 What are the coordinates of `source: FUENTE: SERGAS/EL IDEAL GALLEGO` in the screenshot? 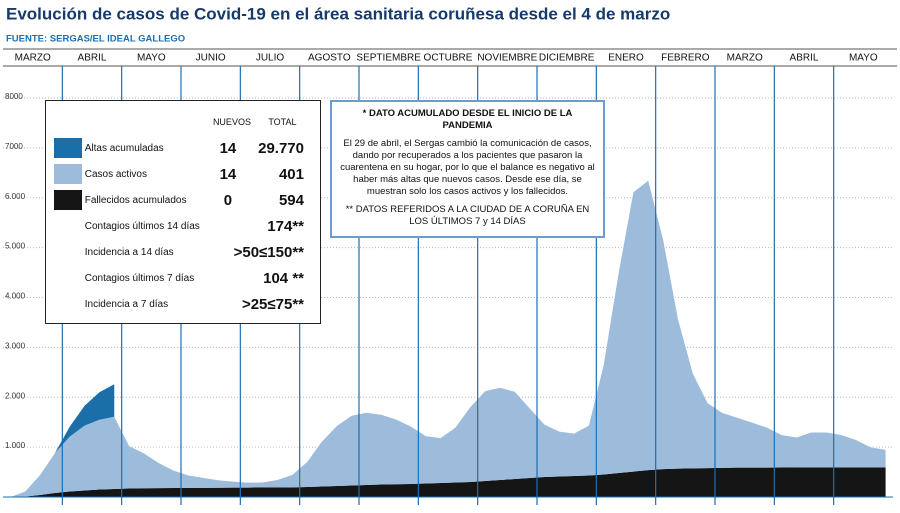 It's located at (95, 39).